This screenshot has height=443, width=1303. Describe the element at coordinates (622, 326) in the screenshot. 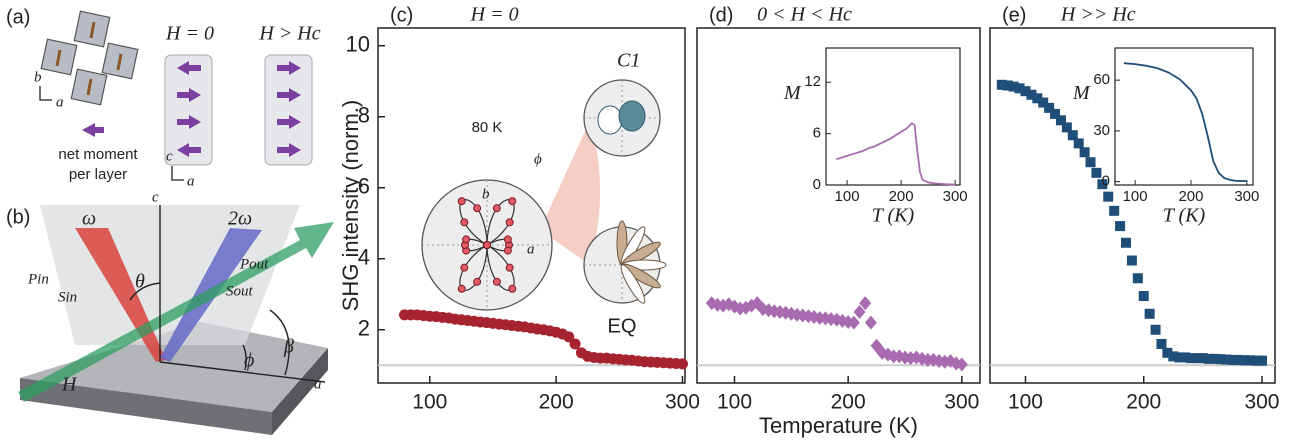

I see `polar-eq: EQ` at that location.